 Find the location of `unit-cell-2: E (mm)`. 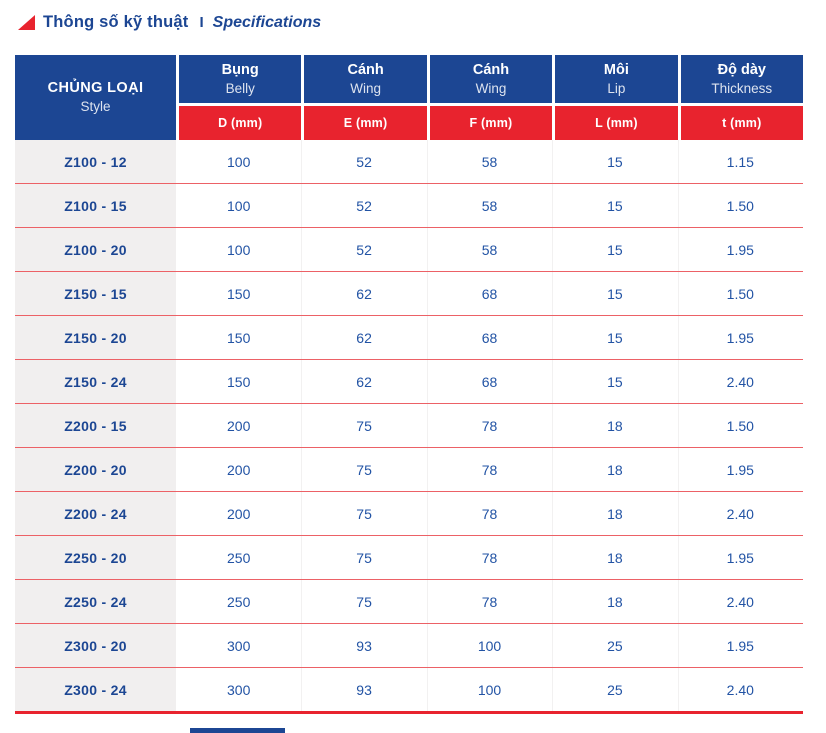

unit-cell-2: E (mm) is located at coordinates (364, 123).